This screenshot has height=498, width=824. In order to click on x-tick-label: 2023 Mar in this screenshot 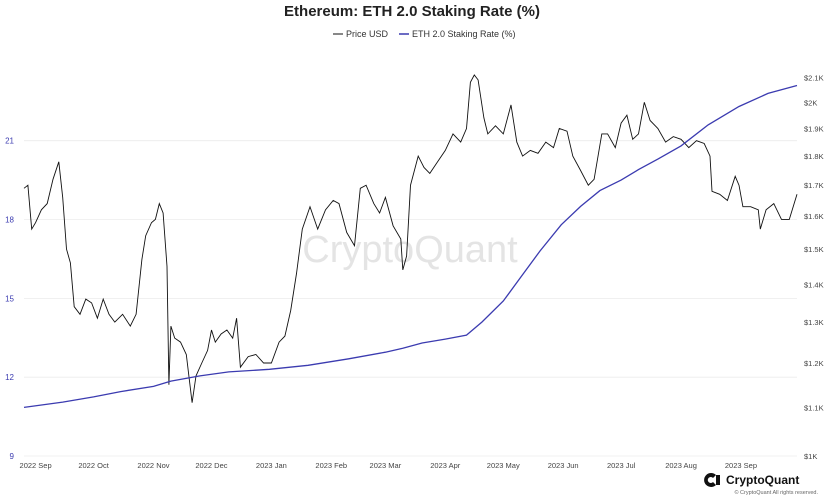, I will do `click(386, 465)`.